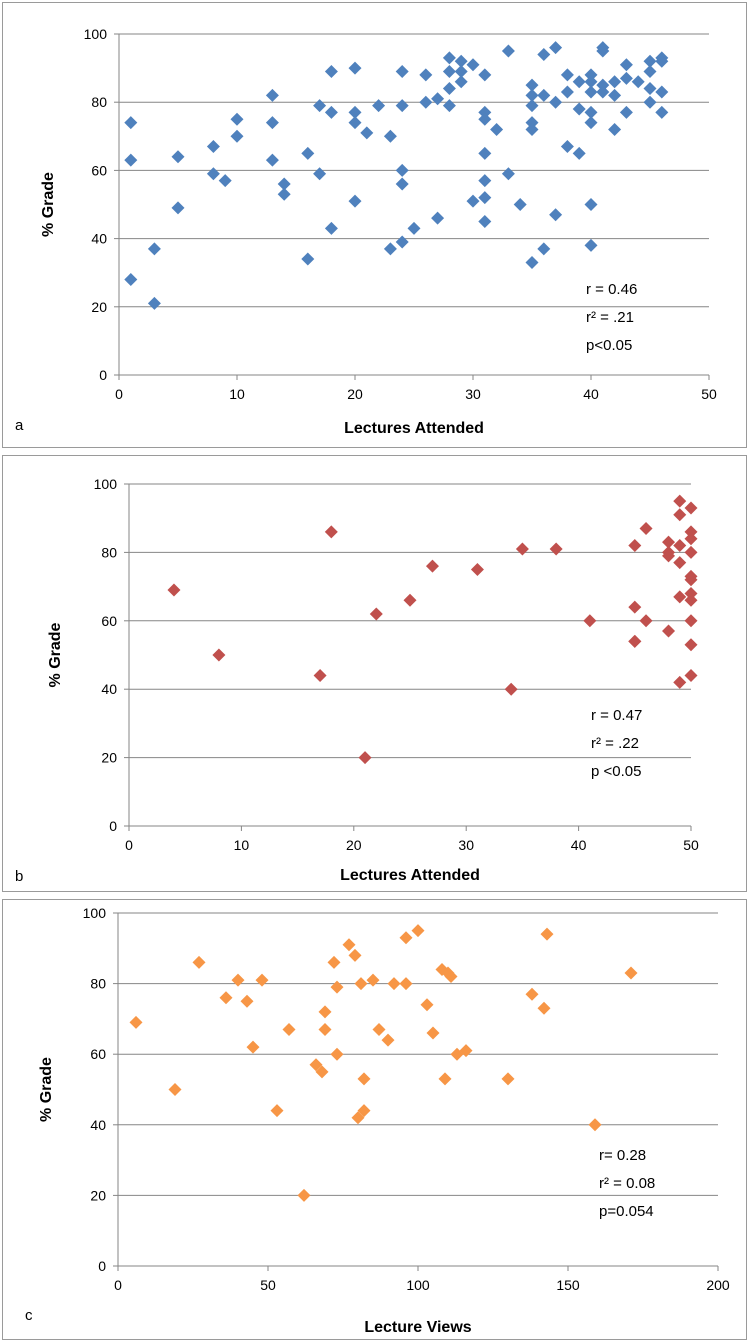  Describe the element at coordinates (568, 1285) in the screenshot. I see `x-tick-label: 150` at that location.